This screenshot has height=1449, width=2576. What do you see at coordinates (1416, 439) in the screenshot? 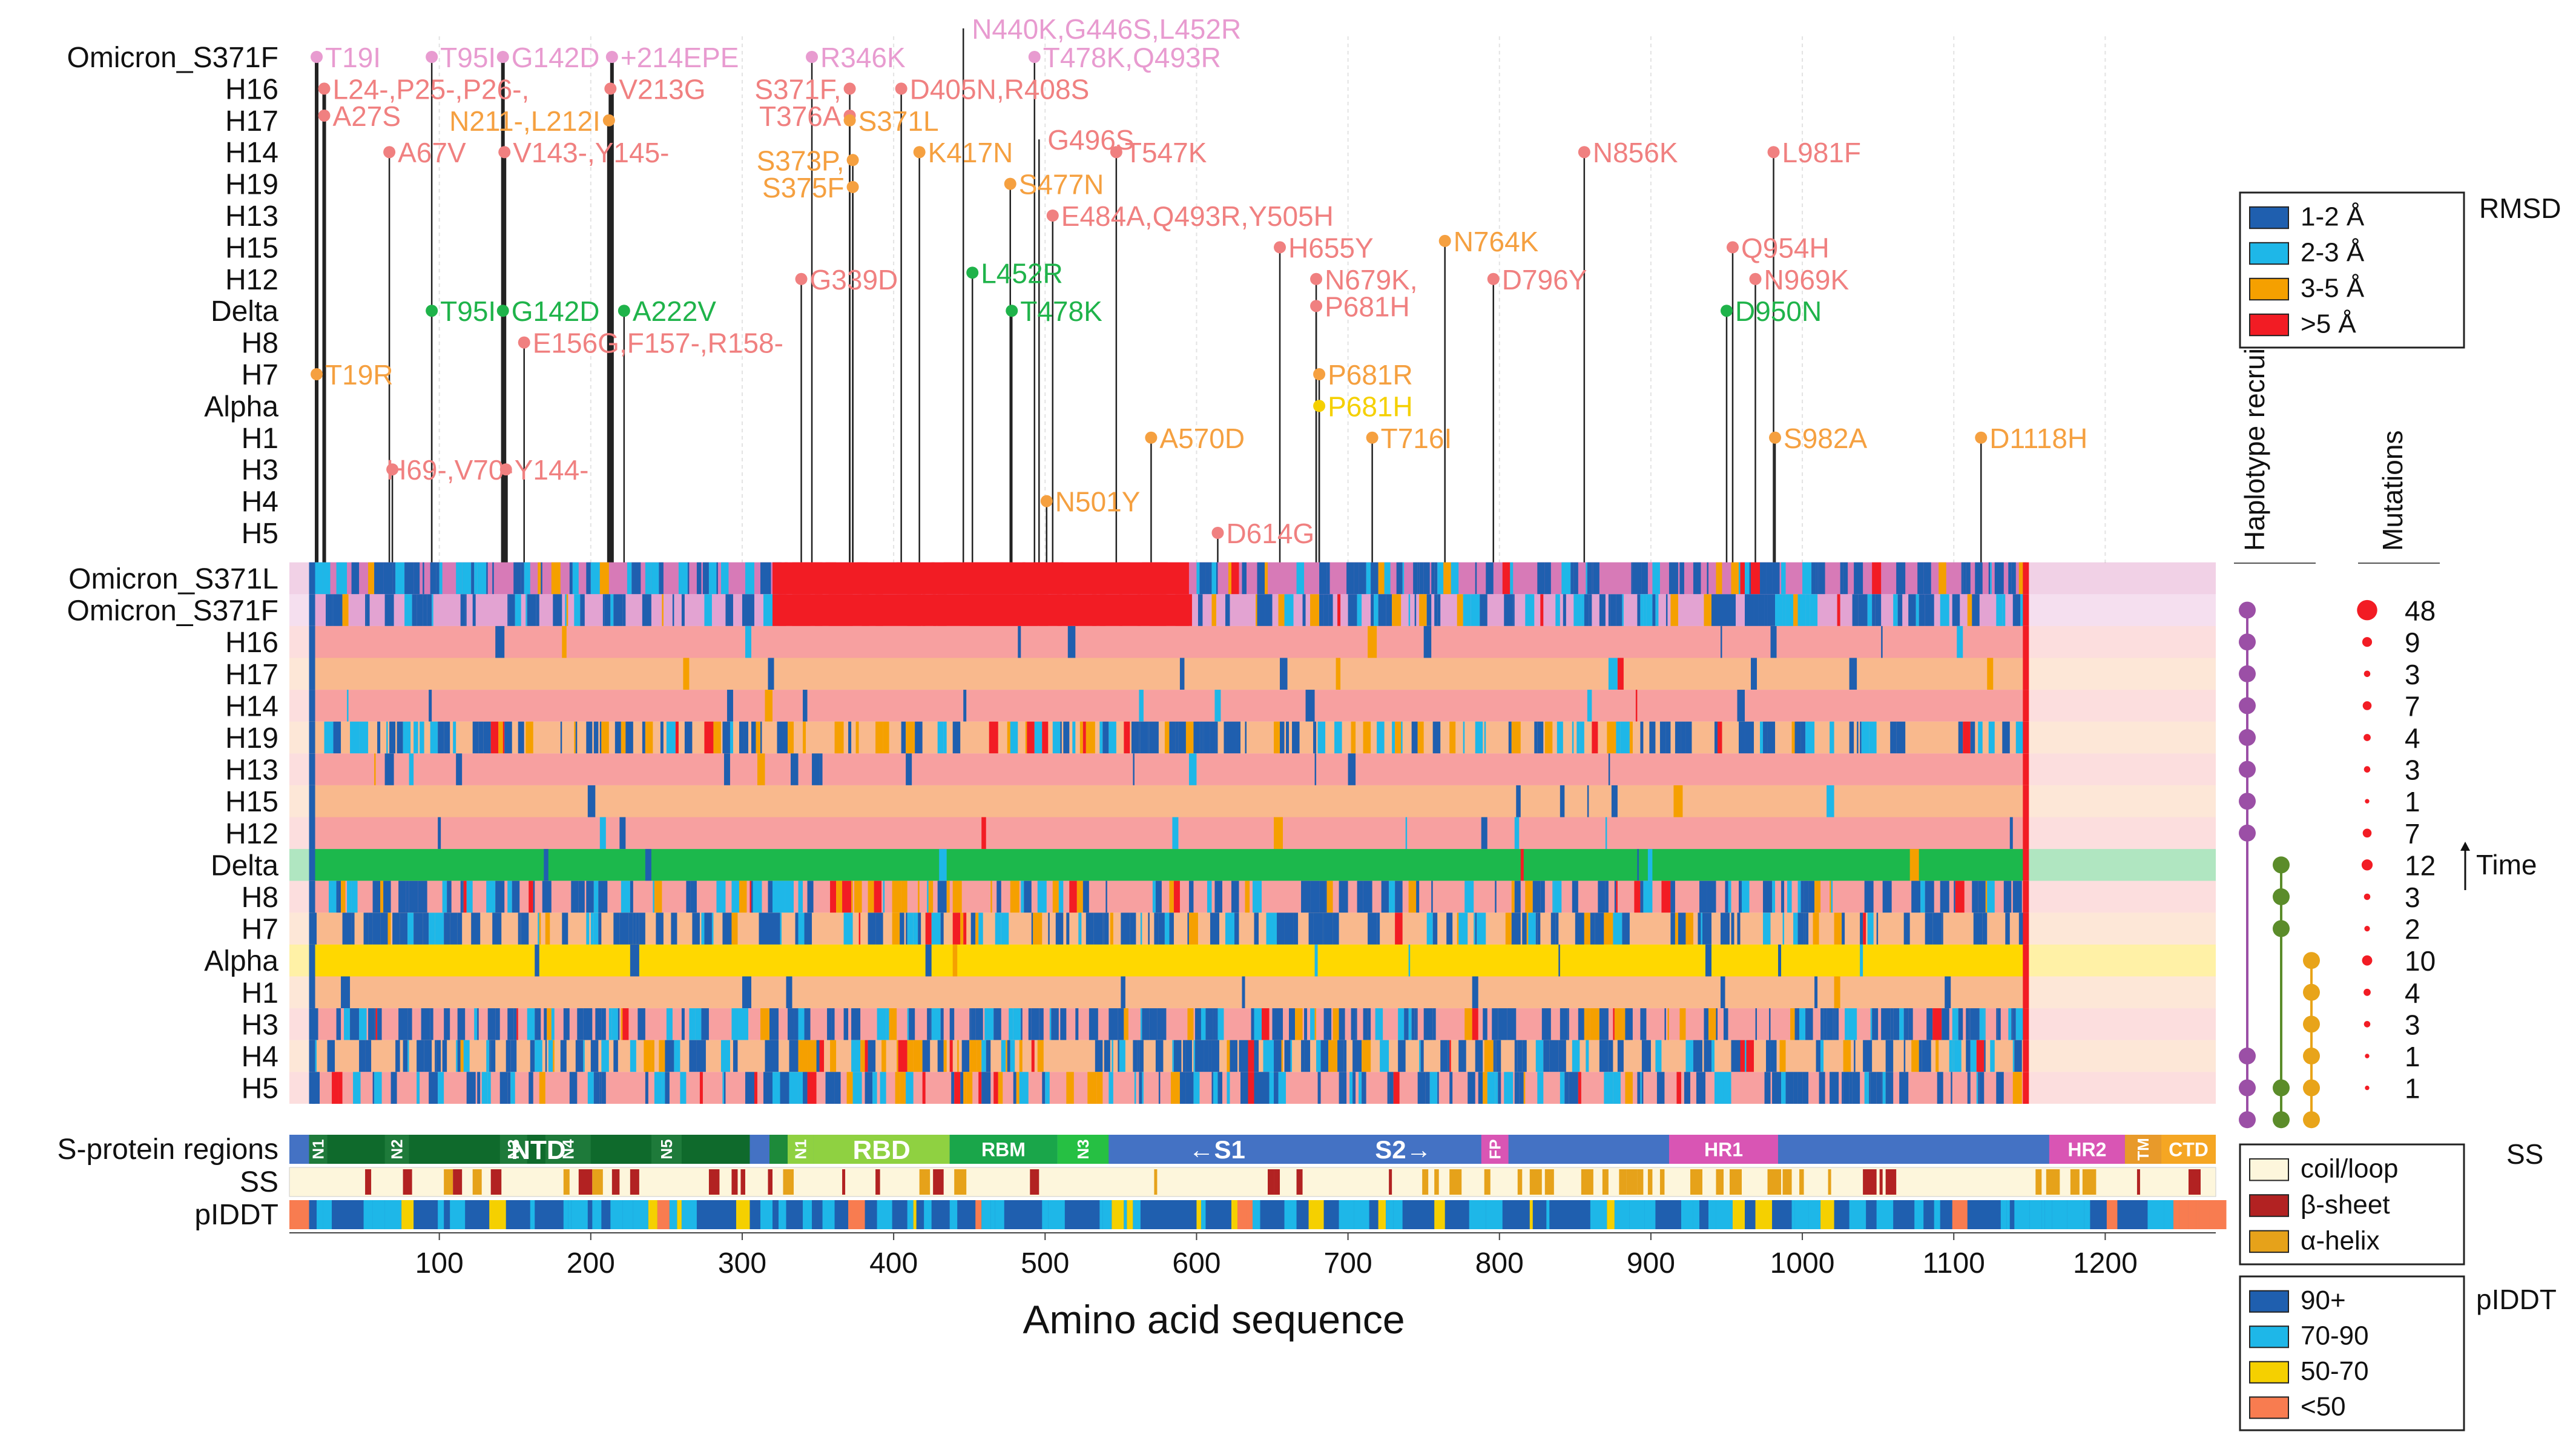
I see `mutation-label: T716I` at bounding box center [1416, 439].